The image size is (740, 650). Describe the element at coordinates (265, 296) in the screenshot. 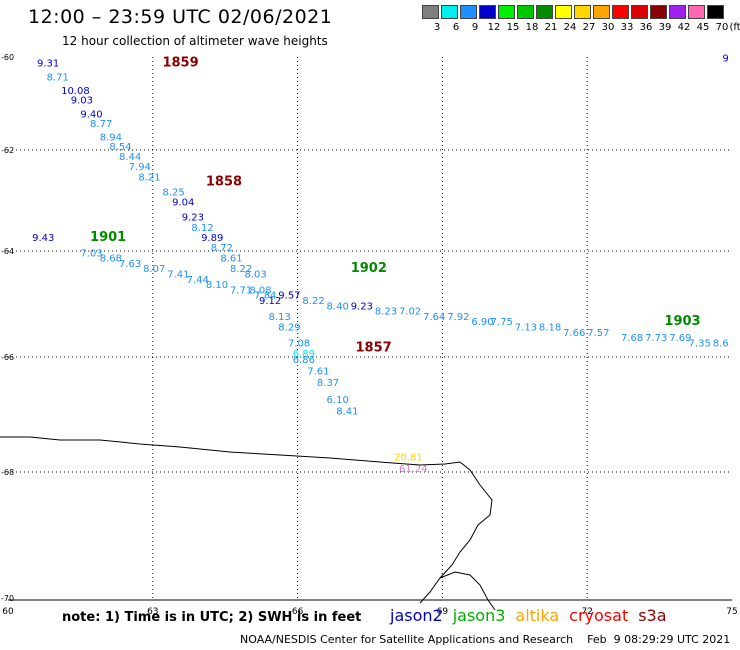

I see `wave-height-reading: 7.84` at that location.